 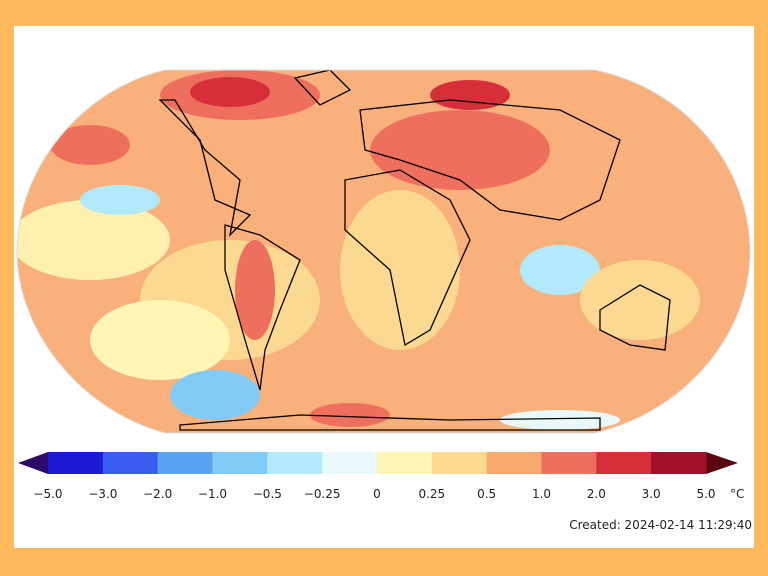 I want to click on colorbar-tick-label: −1.0, so click(x=212, y=494).